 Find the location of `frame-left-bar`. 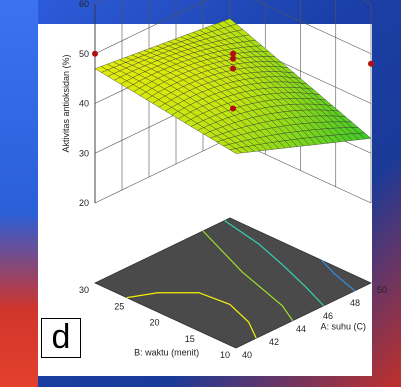

frame-left-bar is located at coordinates (19, 193).